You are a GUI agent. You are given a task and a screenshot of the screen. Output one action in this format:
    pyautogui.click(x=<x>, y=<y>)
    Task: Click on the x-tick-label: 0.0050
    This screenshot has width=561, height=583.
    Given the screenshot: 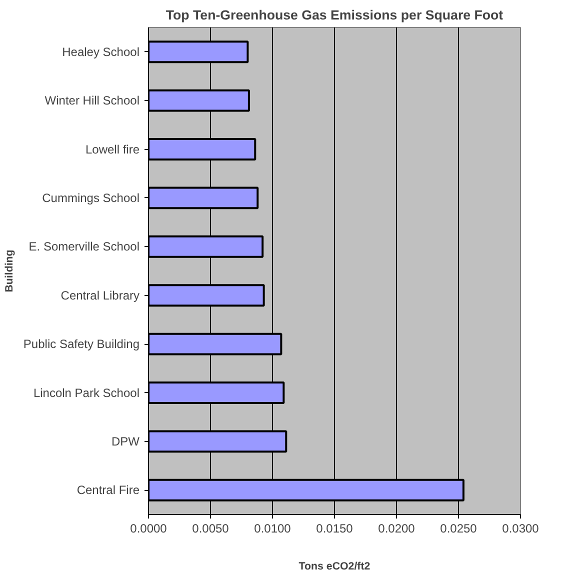 What is the action you would take?
    pyautogui.click(x=211, y=529)
    